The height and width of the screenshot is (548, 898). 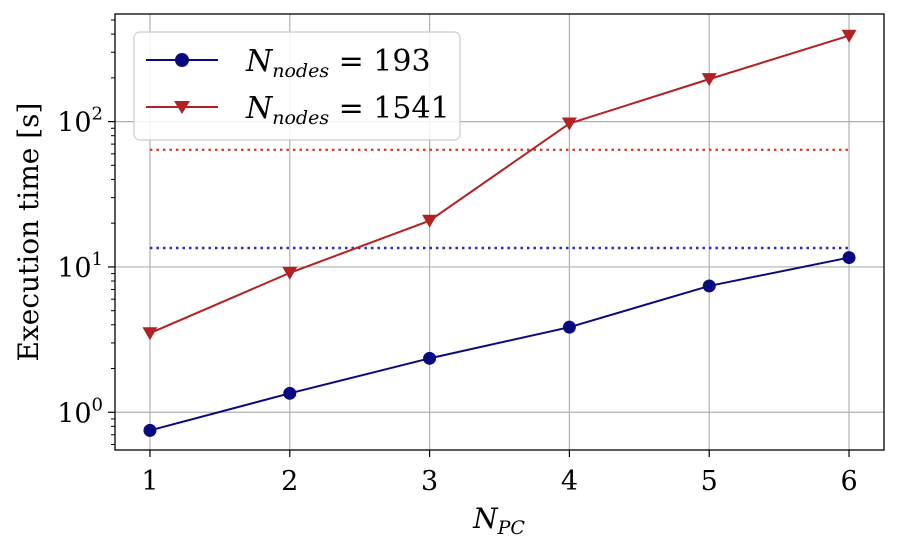 What do you see at coordinates (259, 61) in the screenshot?
I see `legend-n-193: N` at bounding box center [259, 61].